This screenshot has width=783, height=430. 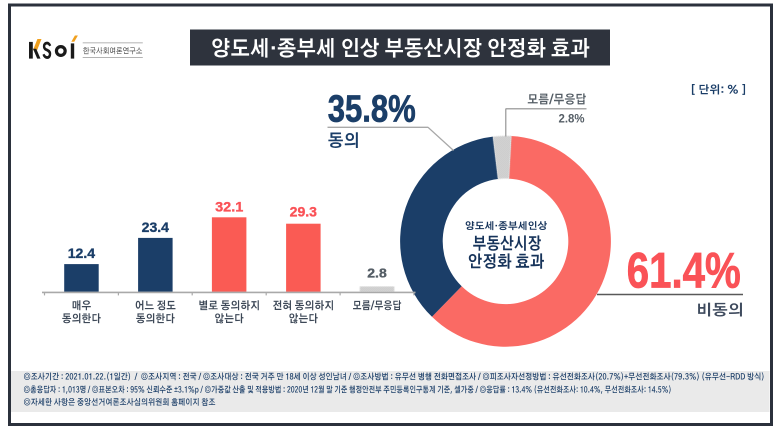 What do you see at coordinates (304, 212) in the screenshot?
I see `svg-text: 29.3` at bounding box center [304, 212].